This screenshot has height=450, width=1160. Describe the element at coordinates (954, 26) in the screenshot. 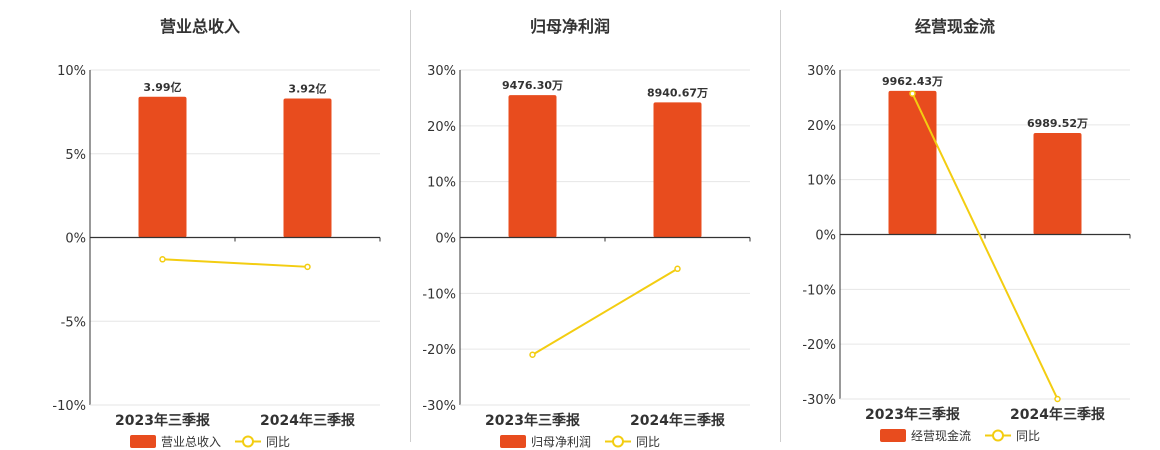

I see `chart-title: 经营现金流` at that location.